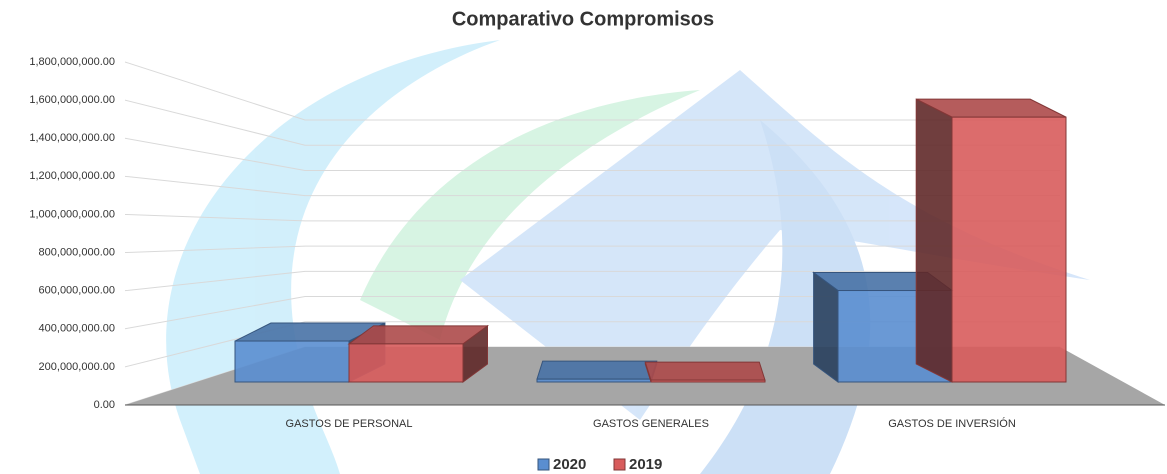  I want to click on legend-label: 2020, so click(569, 464).